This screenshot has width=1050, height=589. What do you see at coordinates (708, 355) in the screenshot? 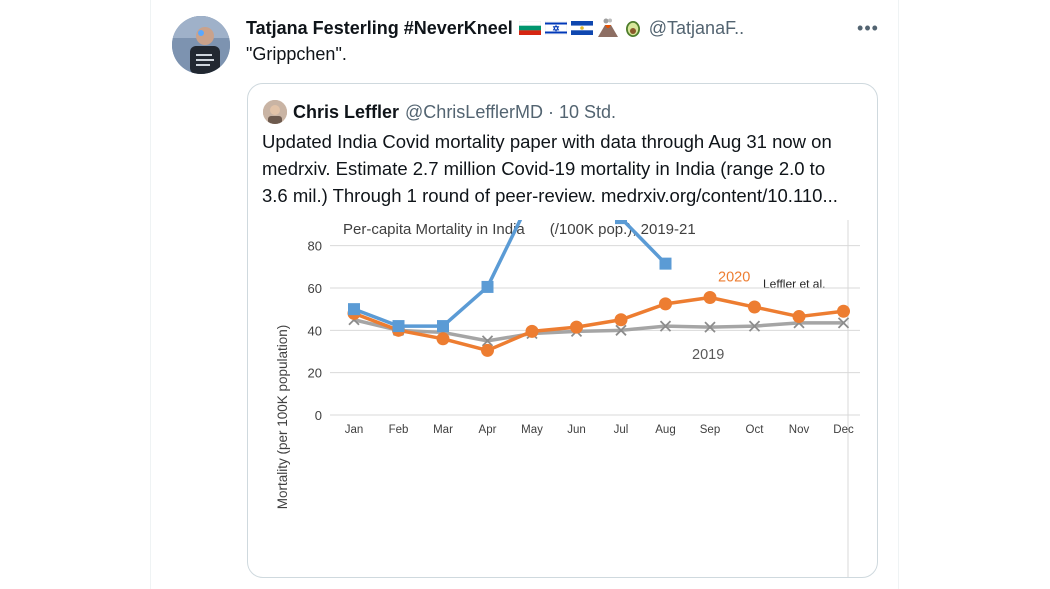
I see `series-label-2019: 2019` at bounding box center [708, 355].